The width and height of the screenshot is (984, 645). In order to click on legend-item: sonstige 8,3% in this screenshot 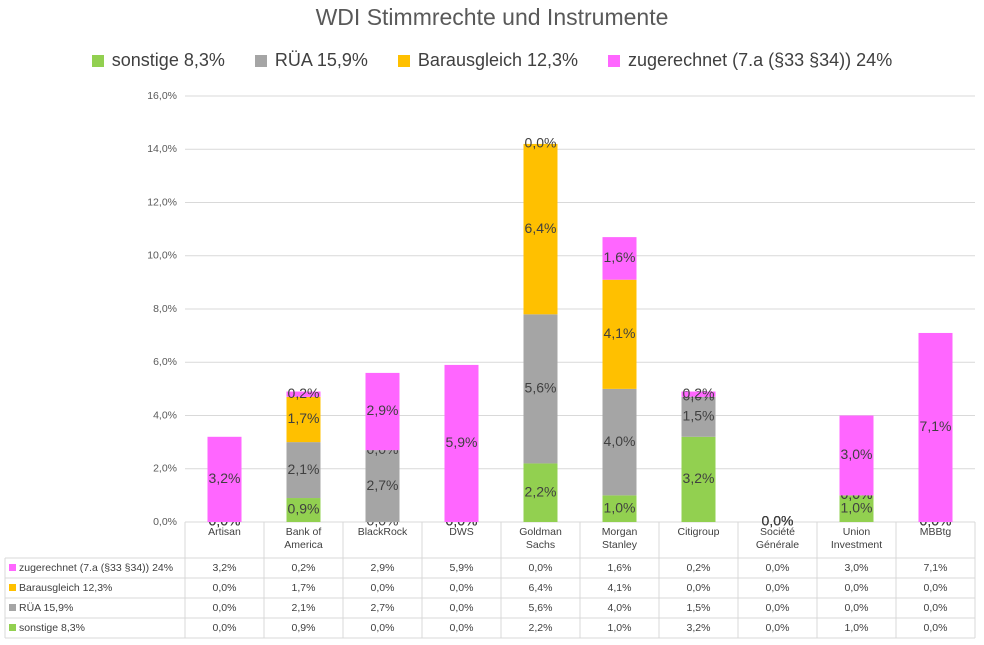, I will do `click(158, 60)`.